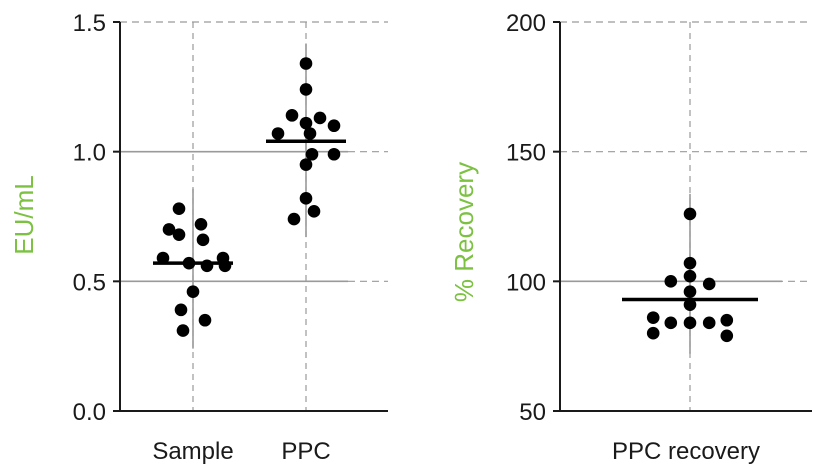 The height and width of the screenshot is (470, 818). Describe the element at coordinates (89, 23) in the screenshot. I see `y-tick-label: 1.5` at that location.